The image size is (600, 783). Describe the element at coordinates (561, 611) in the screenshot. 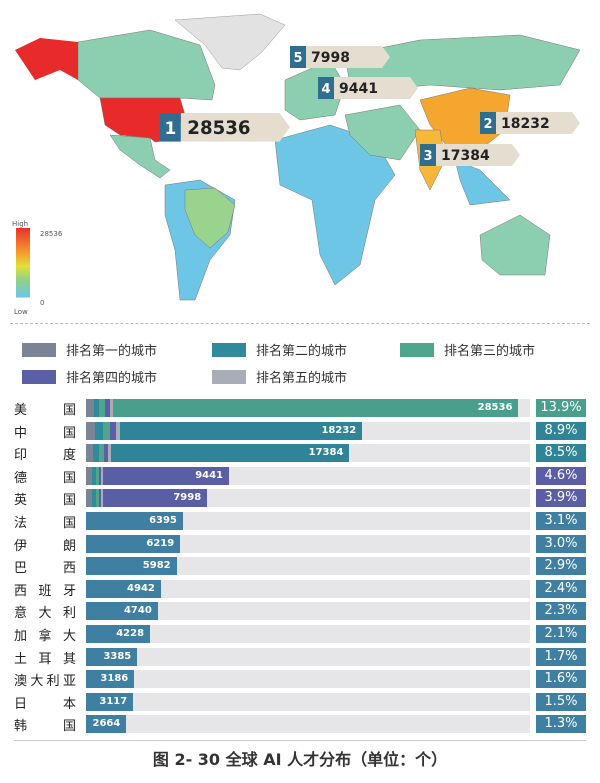

I see `percentage-label: 2.3%` at that location.